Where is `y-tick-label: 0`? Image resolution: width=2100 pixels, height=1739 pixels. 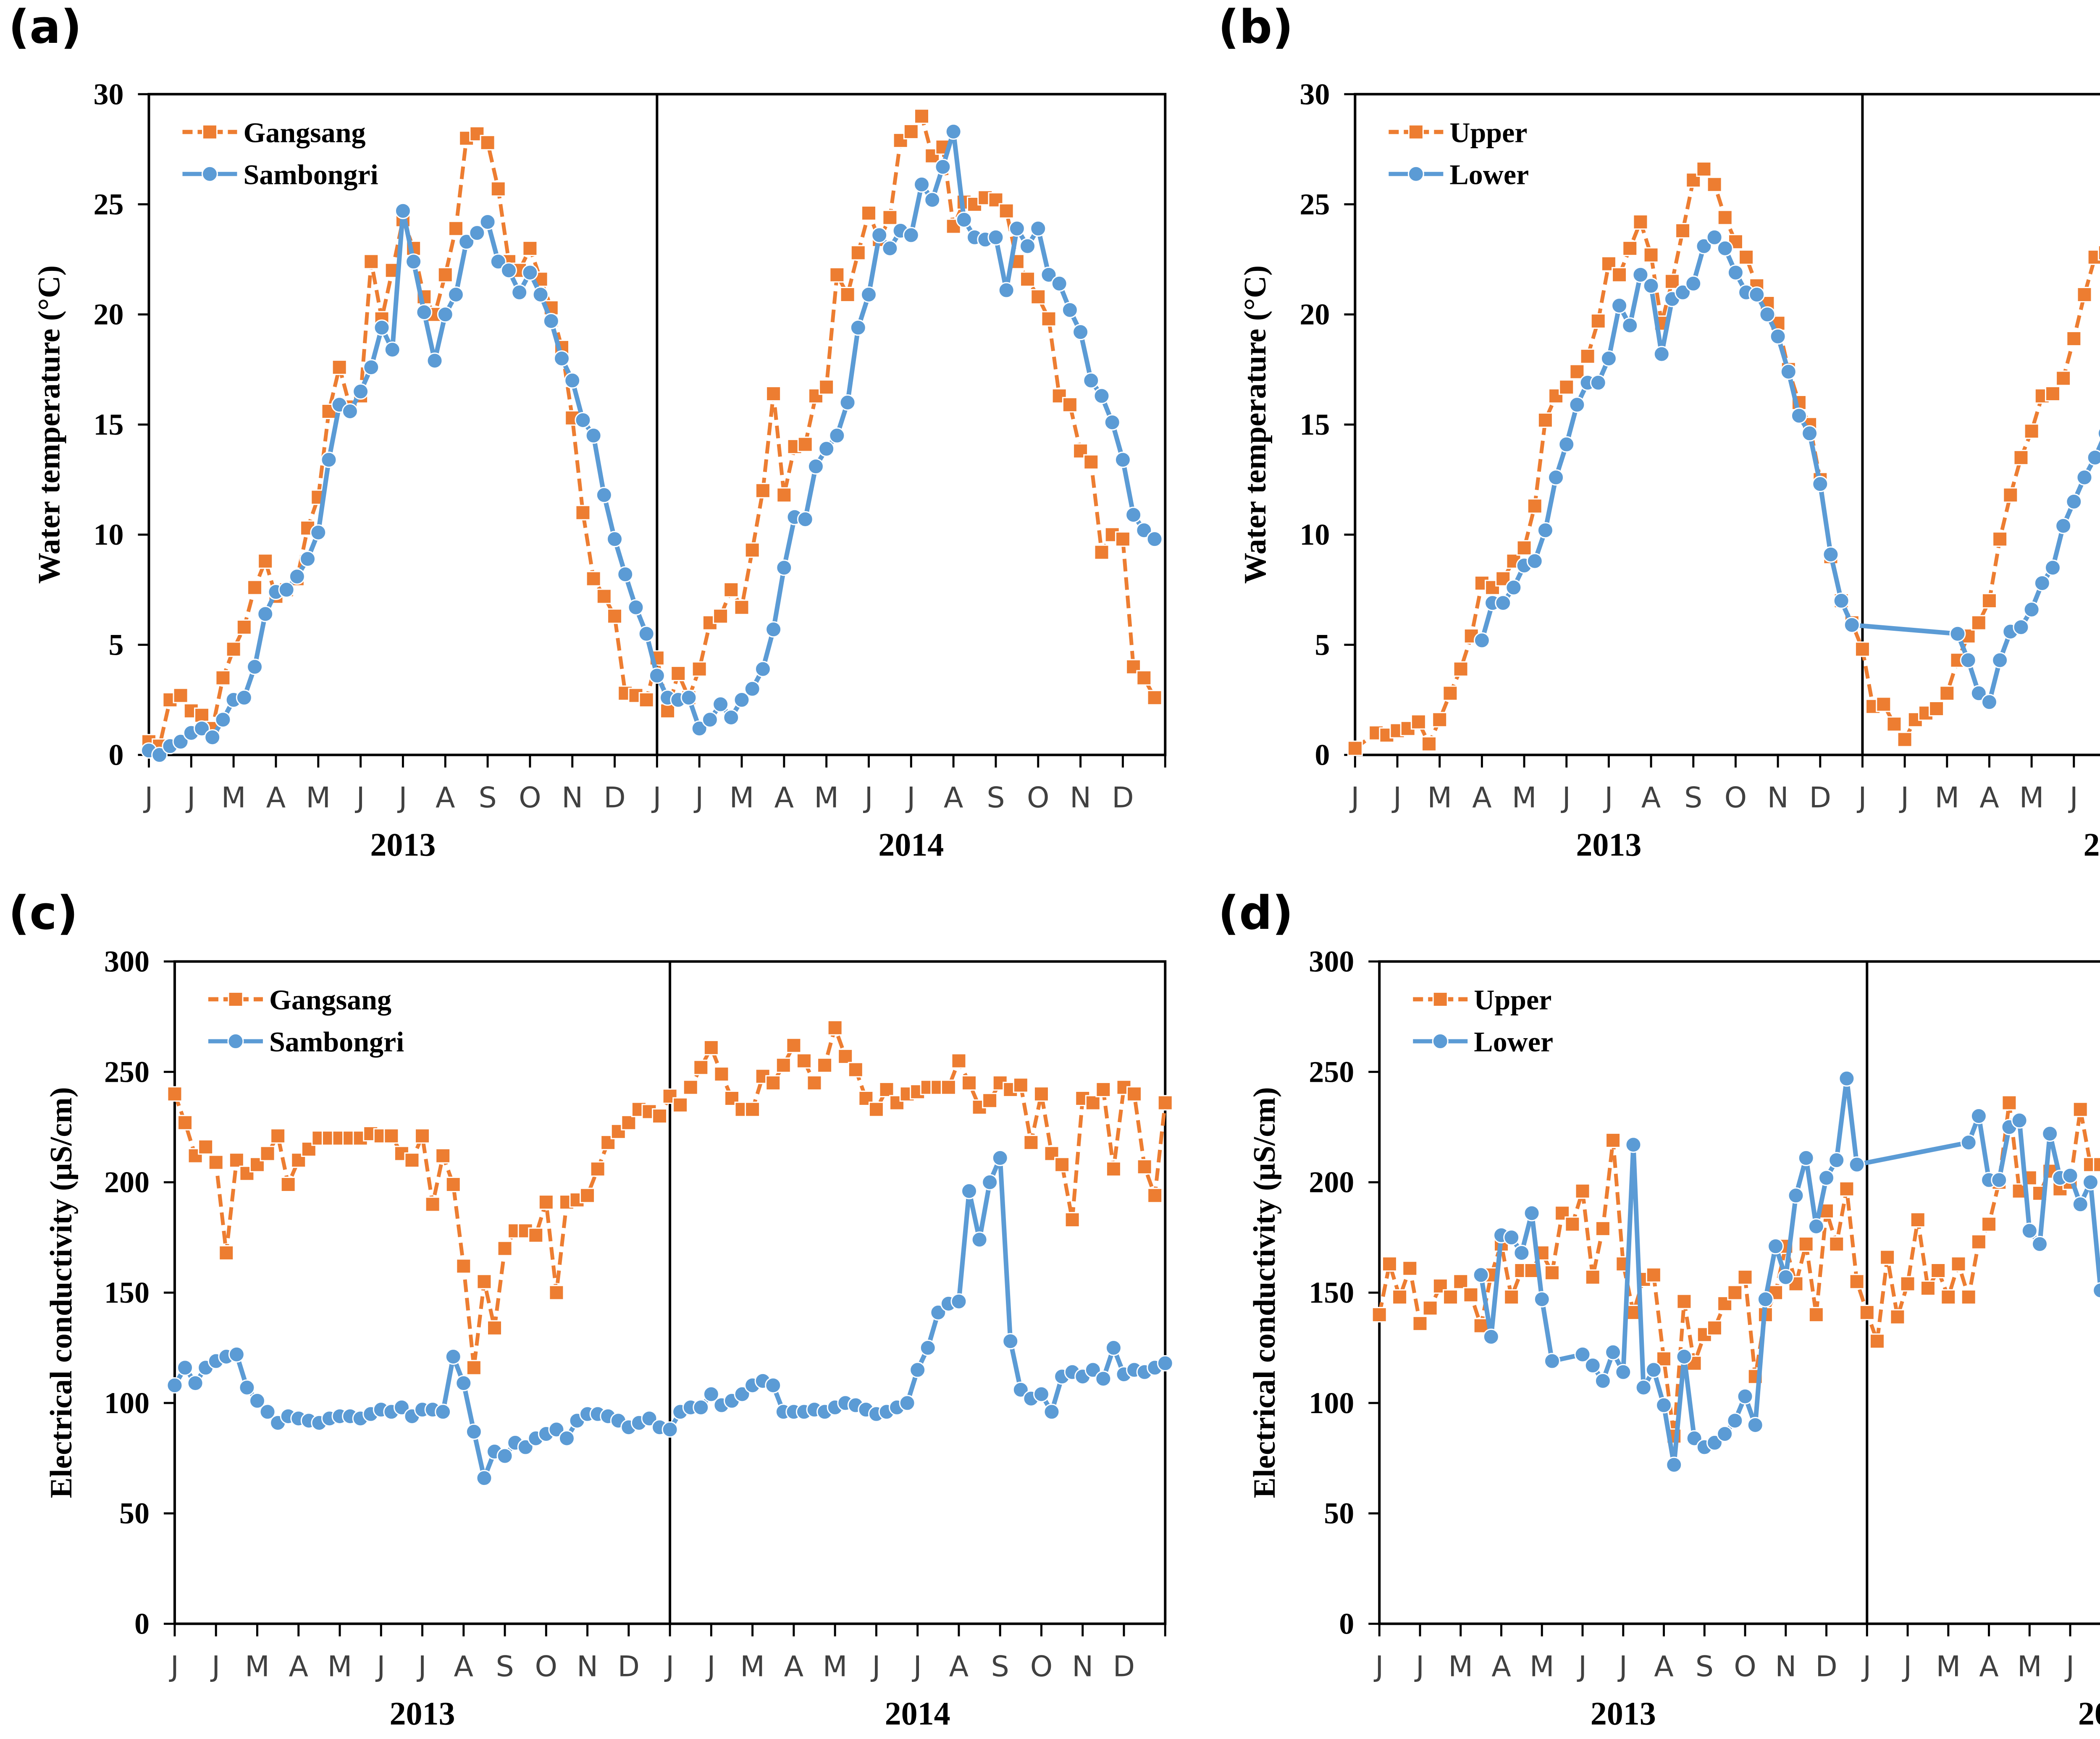 y-tick-label: 0 is located at coordinates (142, 1624).